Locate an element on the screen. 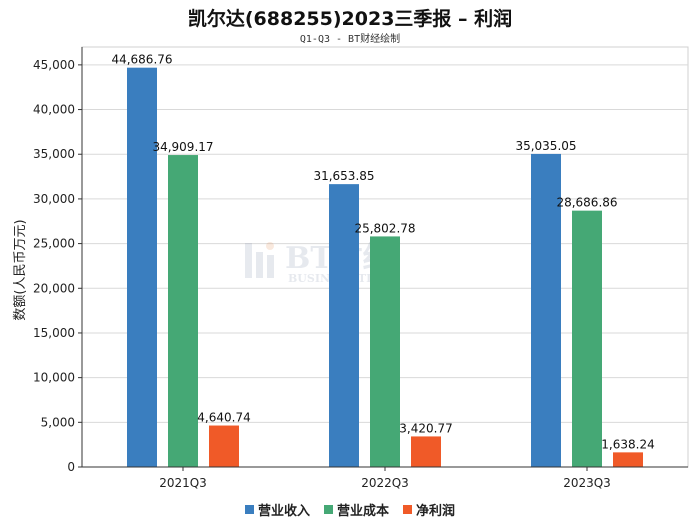 The image size is (700, 524). legend-label-profit: 净利润 is located at coordinates (436, 511).